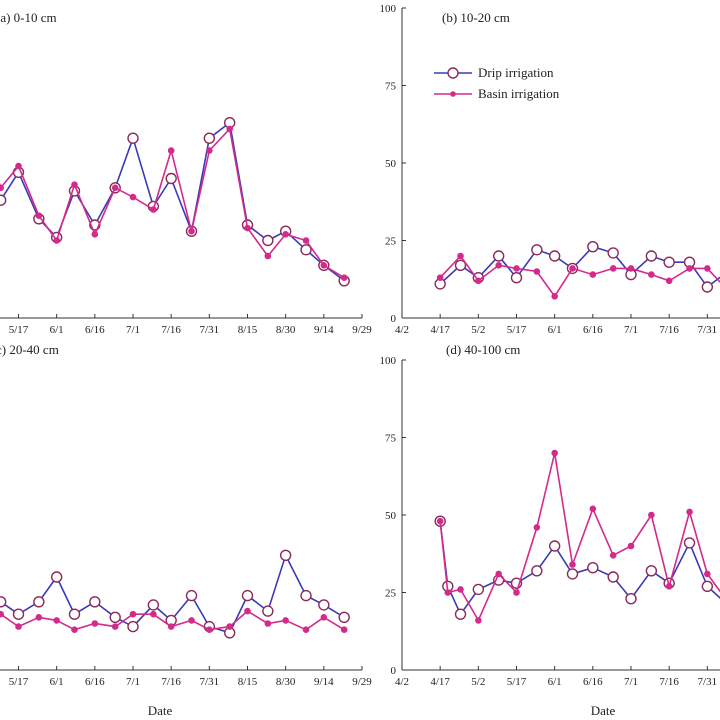 This screenshot has width=720, height=720. I want to click on legend-entry: Drip irrigation, so click(516, 72).